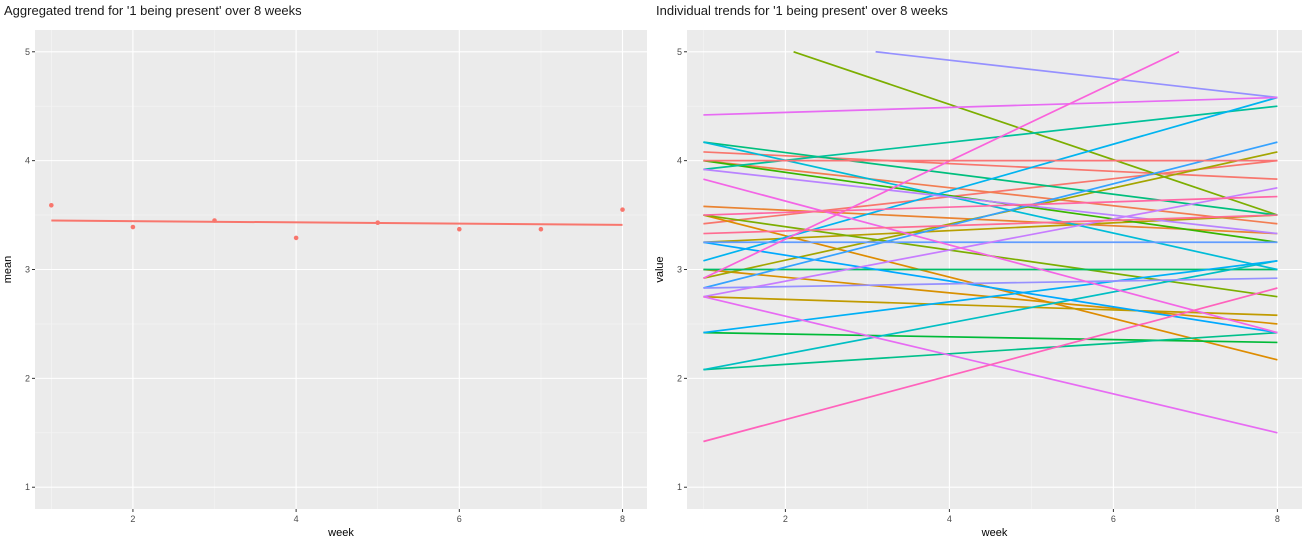 This screenshot has height=543, width=1304. Describe the element at coordinates (8, 270) in the screenshot. I see `y-axis-label: mean` at that location.